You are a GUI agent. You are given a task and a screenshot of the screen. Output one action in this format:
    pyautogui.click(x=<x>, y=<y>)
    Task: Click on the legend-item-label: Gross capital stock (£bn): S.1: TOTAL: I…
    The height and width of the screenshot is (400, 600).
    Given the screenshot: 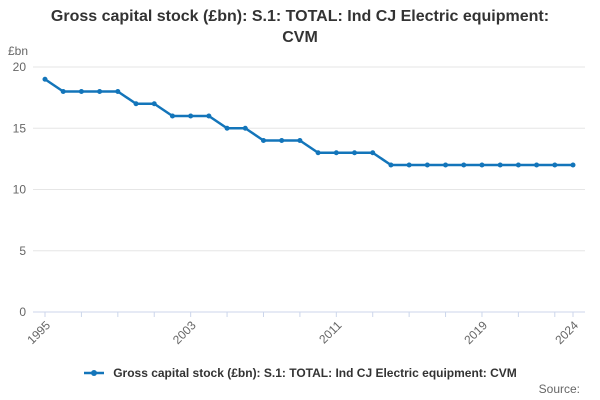 What is the action you would take?
    pyautogui.click(x=315, y=373)
    